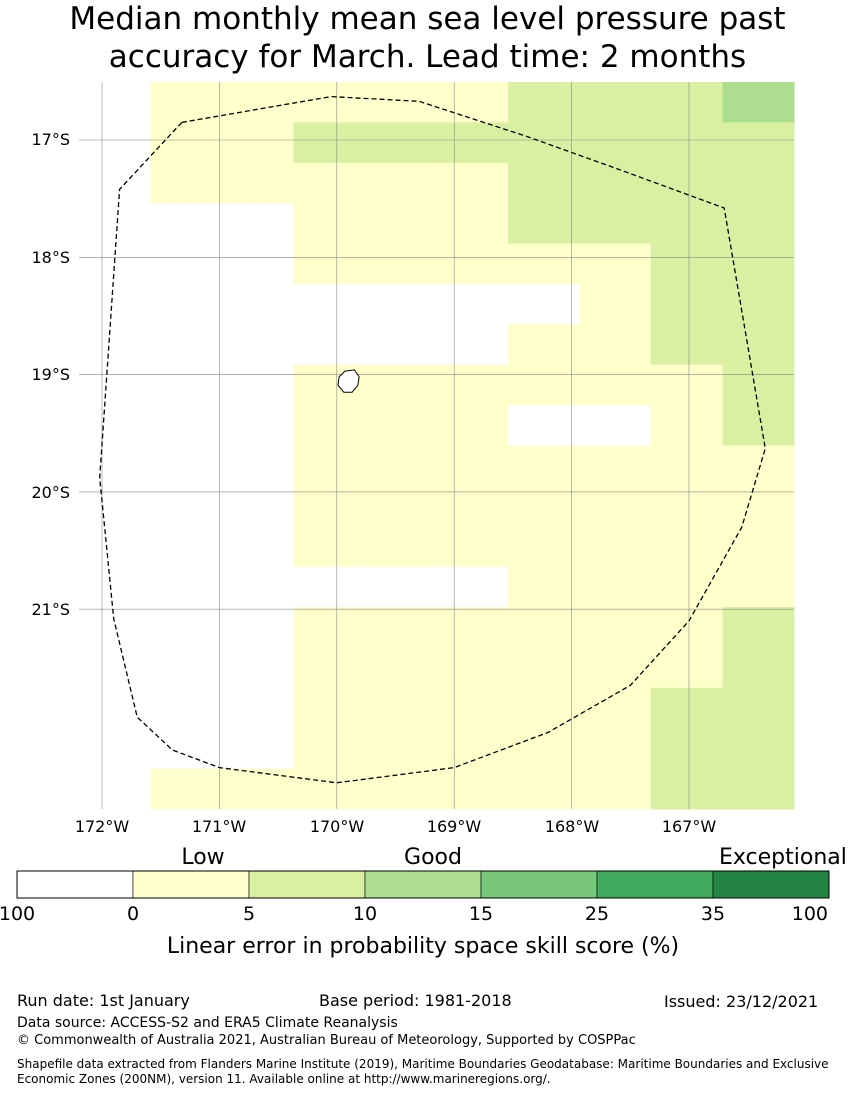 This screenshot has height=1095, width=855. I want to click on lat-label: 19°S, so click(50, 374).